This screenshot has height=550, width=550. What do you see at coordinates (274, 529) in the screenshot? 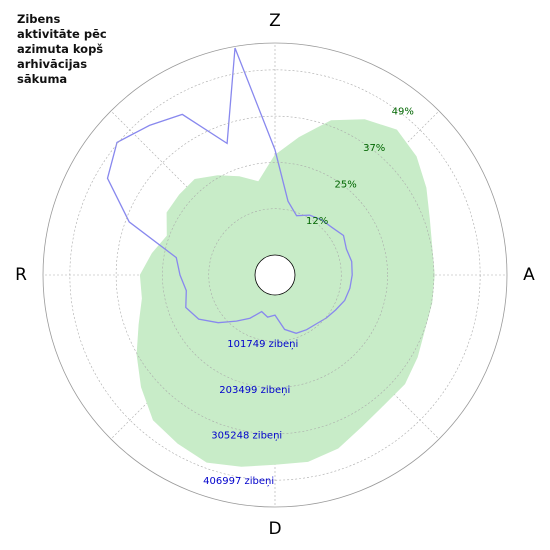
I see `direction-label: D` at bounding box center [274, 529].